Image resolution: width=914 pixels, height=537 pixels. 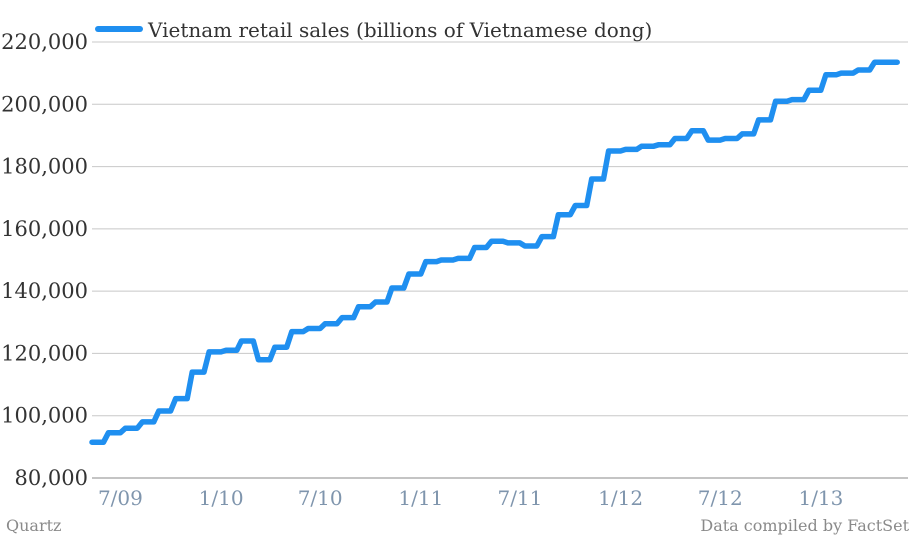 What do you see at coordinates (44, 291) in the screenshot?
I see `y-tick-label: 140,000` at bounding box center [44, 291].